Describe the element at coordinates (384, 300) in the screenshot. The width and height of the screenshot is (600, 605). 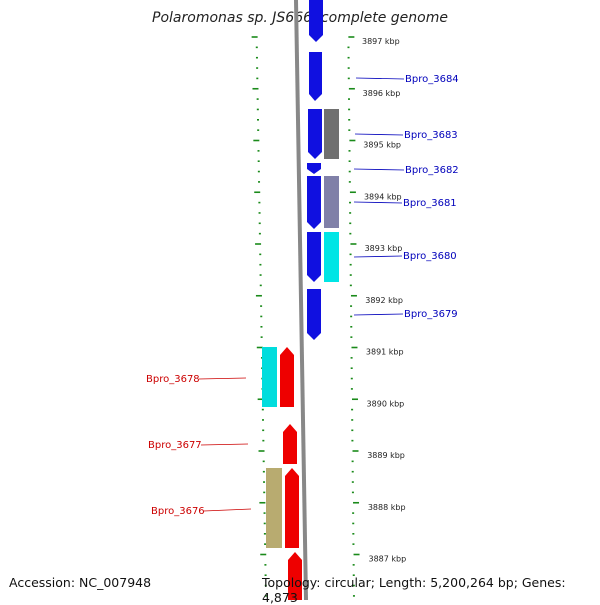
I see `scale-tick-label: 3892 kbp` at that location.